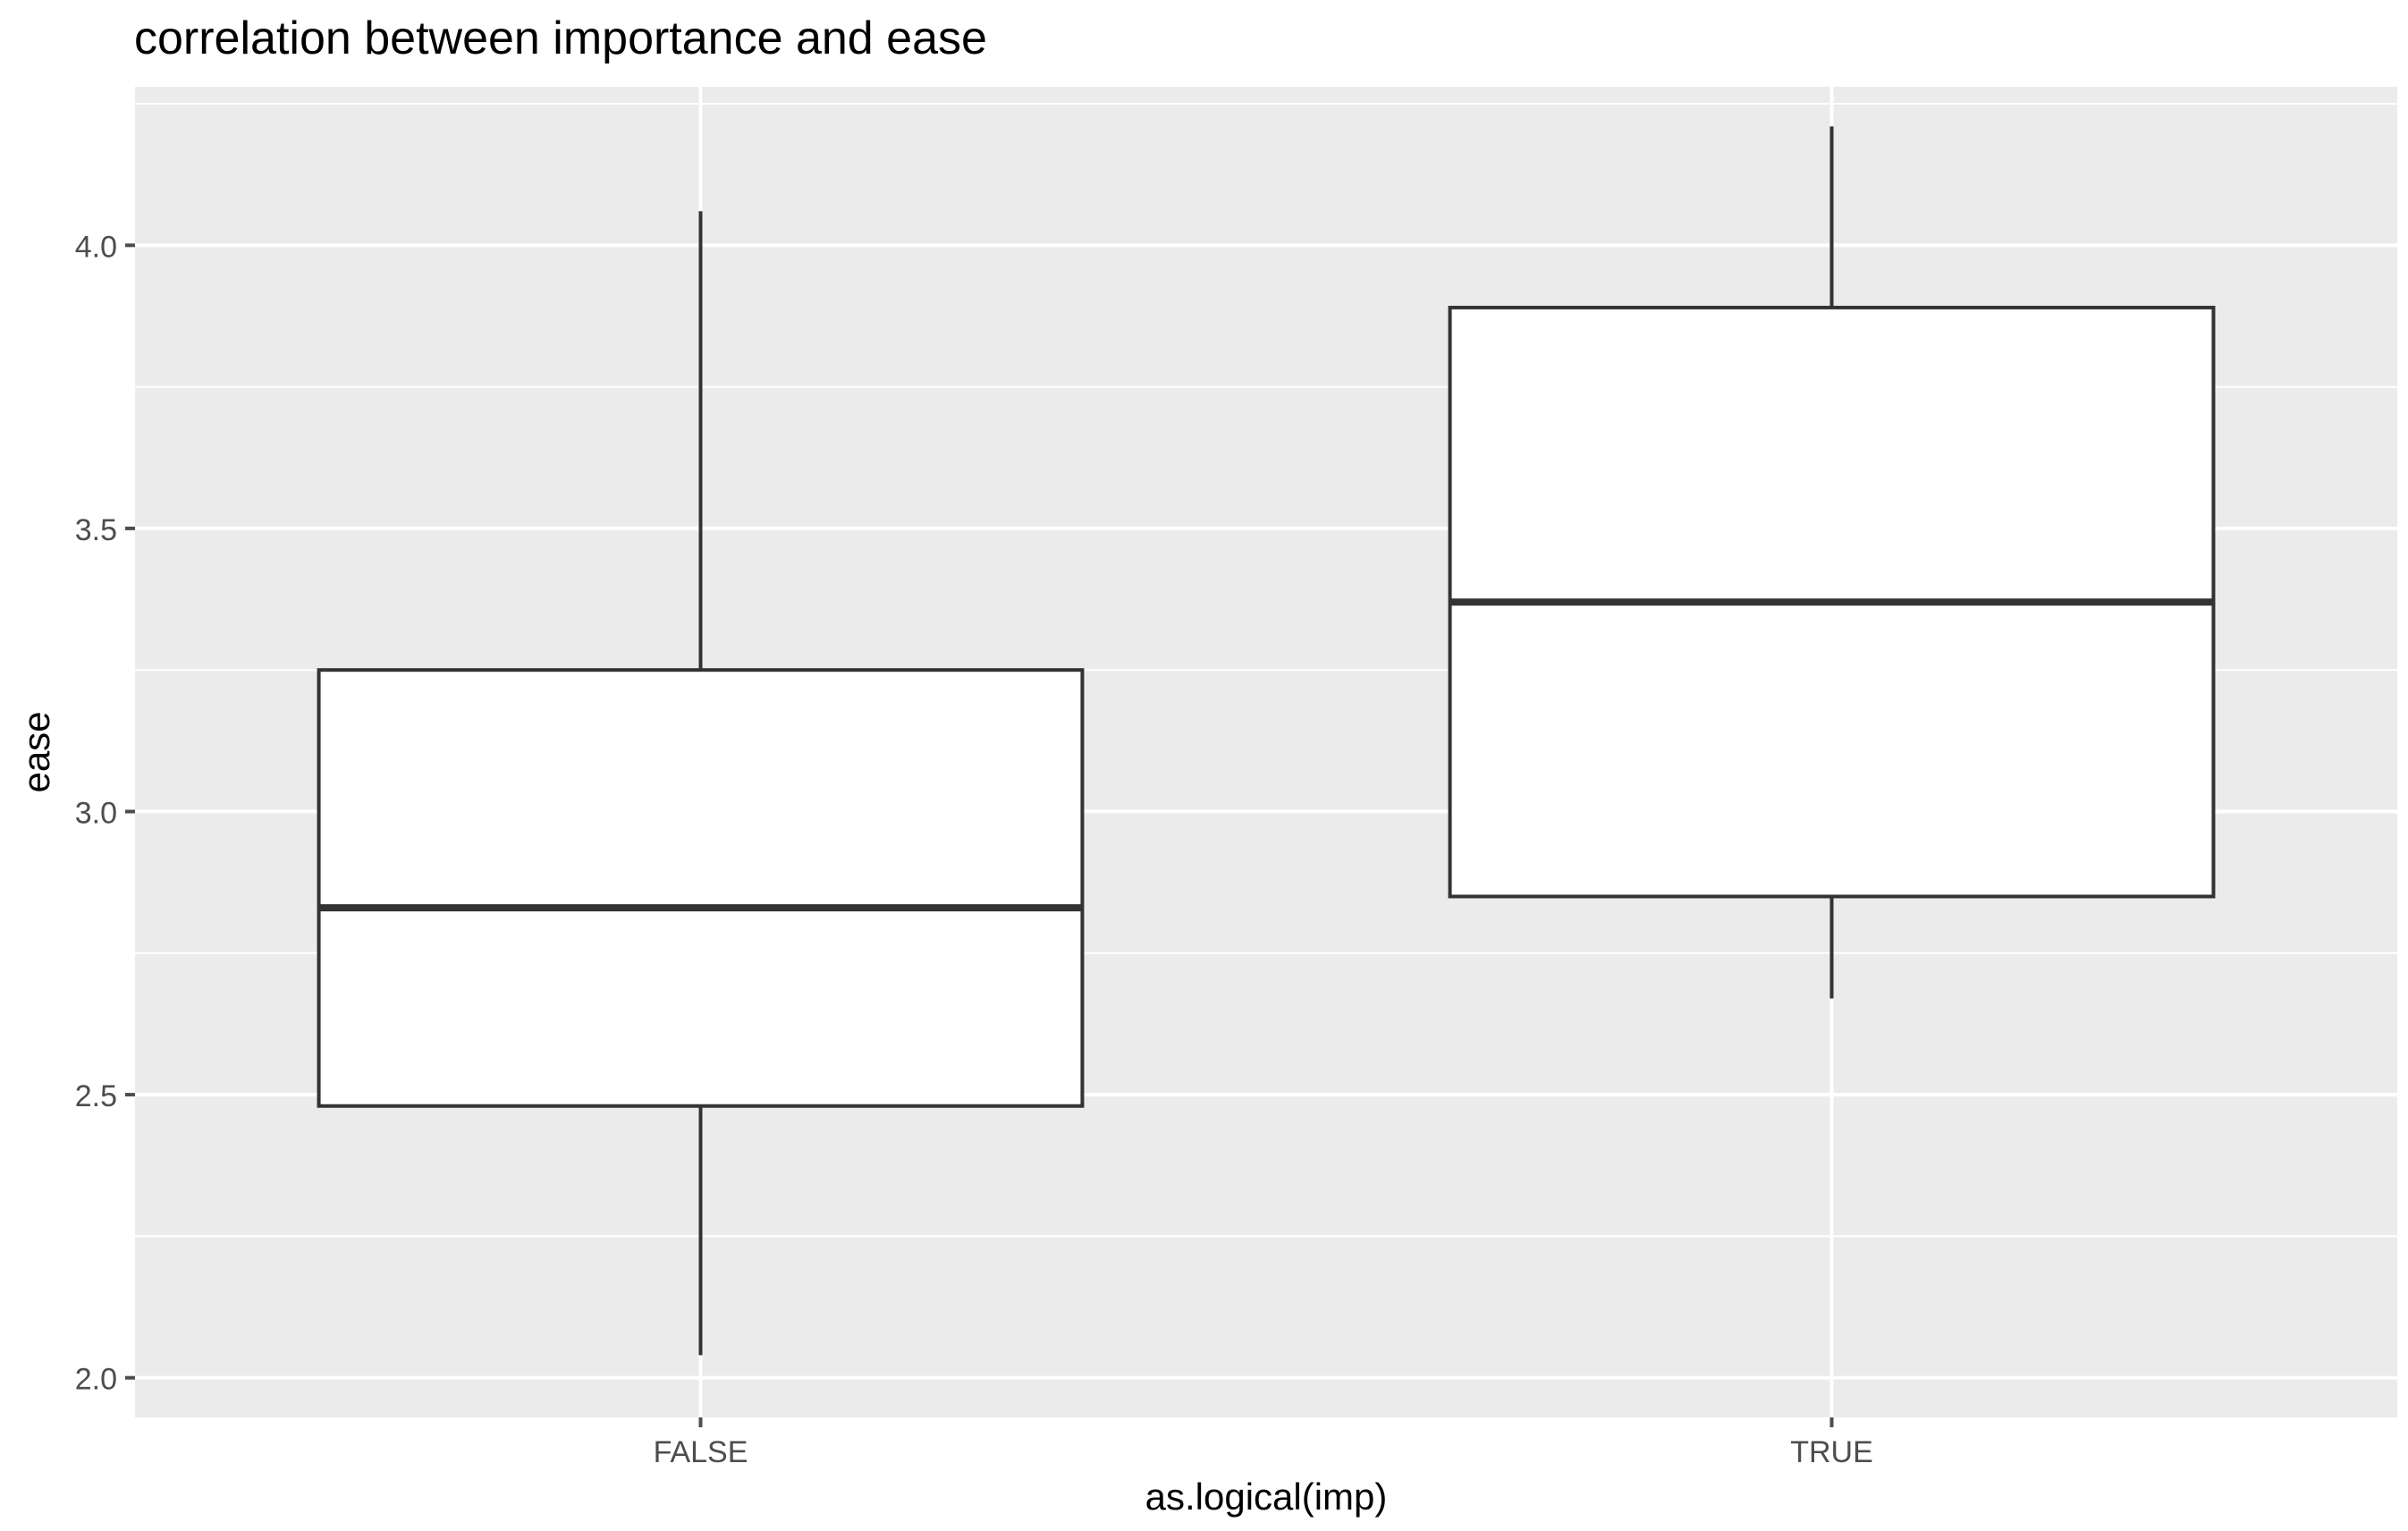  I want to click on x-tick-label: FALSE, so click(701, 1452).